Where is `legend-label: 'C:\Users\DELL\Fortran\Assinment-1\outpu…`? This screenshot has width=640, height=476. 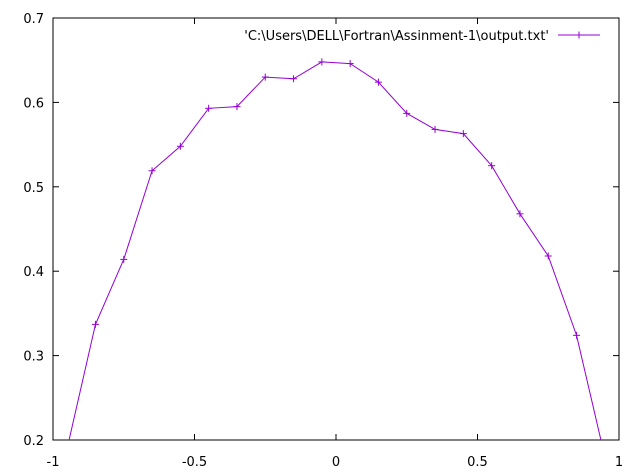
legend-label: 'C:\Users\DELL\Fortran\Assinment-1\outpu… is located at coordinates (396, 36).